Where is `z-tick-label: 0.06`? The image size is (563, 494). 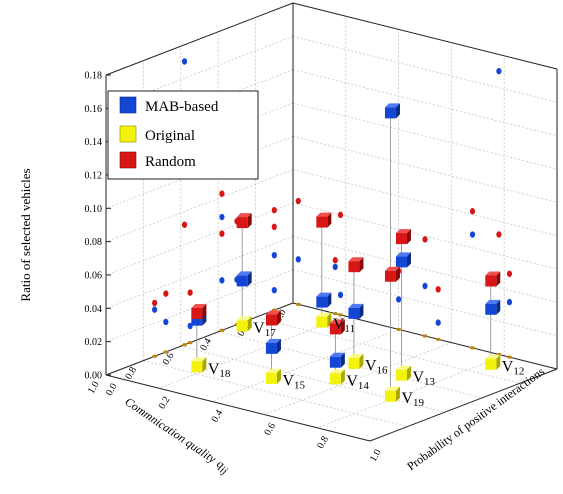 z-tick-label: 0.06 is located at coordinates (94, 276).